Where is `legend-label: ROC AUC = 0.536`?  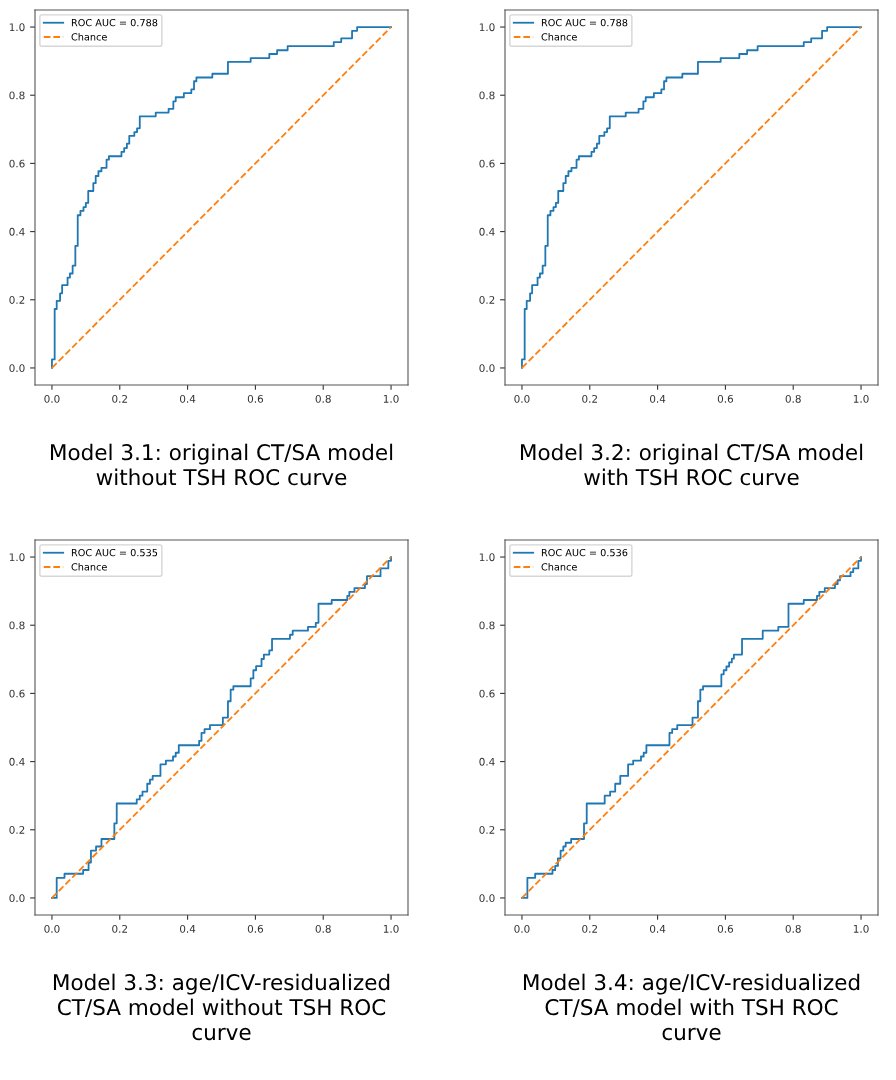
legend-label: ROC AUC = 0.536 is located at coordinates (584, 552).